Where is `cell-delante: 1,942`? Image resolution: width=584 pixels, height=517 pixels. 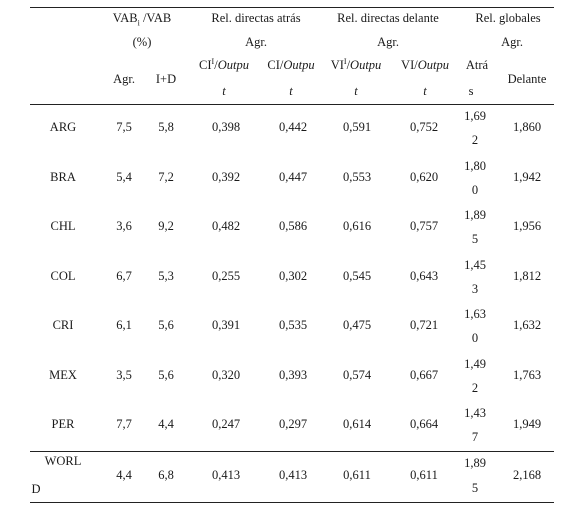 cell-delante: 1,942 is located at coordinates (527, 176).